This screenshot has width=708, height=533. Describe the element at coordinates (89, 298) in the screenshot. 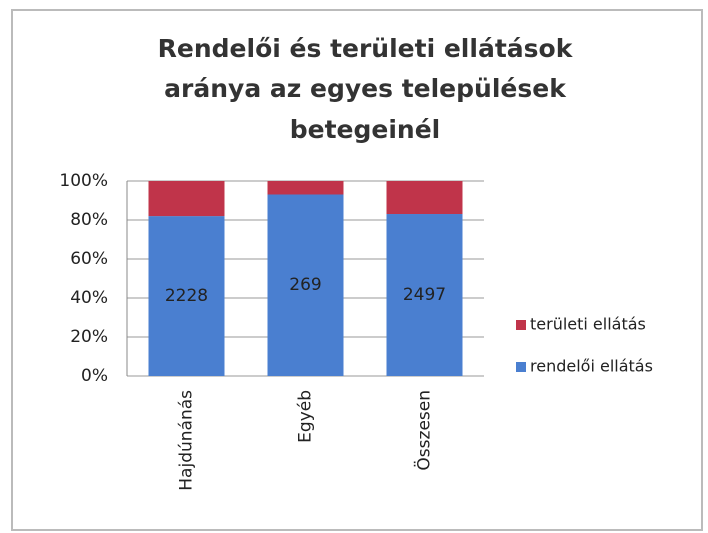

I see `y-tick-label: 40%` at that location.